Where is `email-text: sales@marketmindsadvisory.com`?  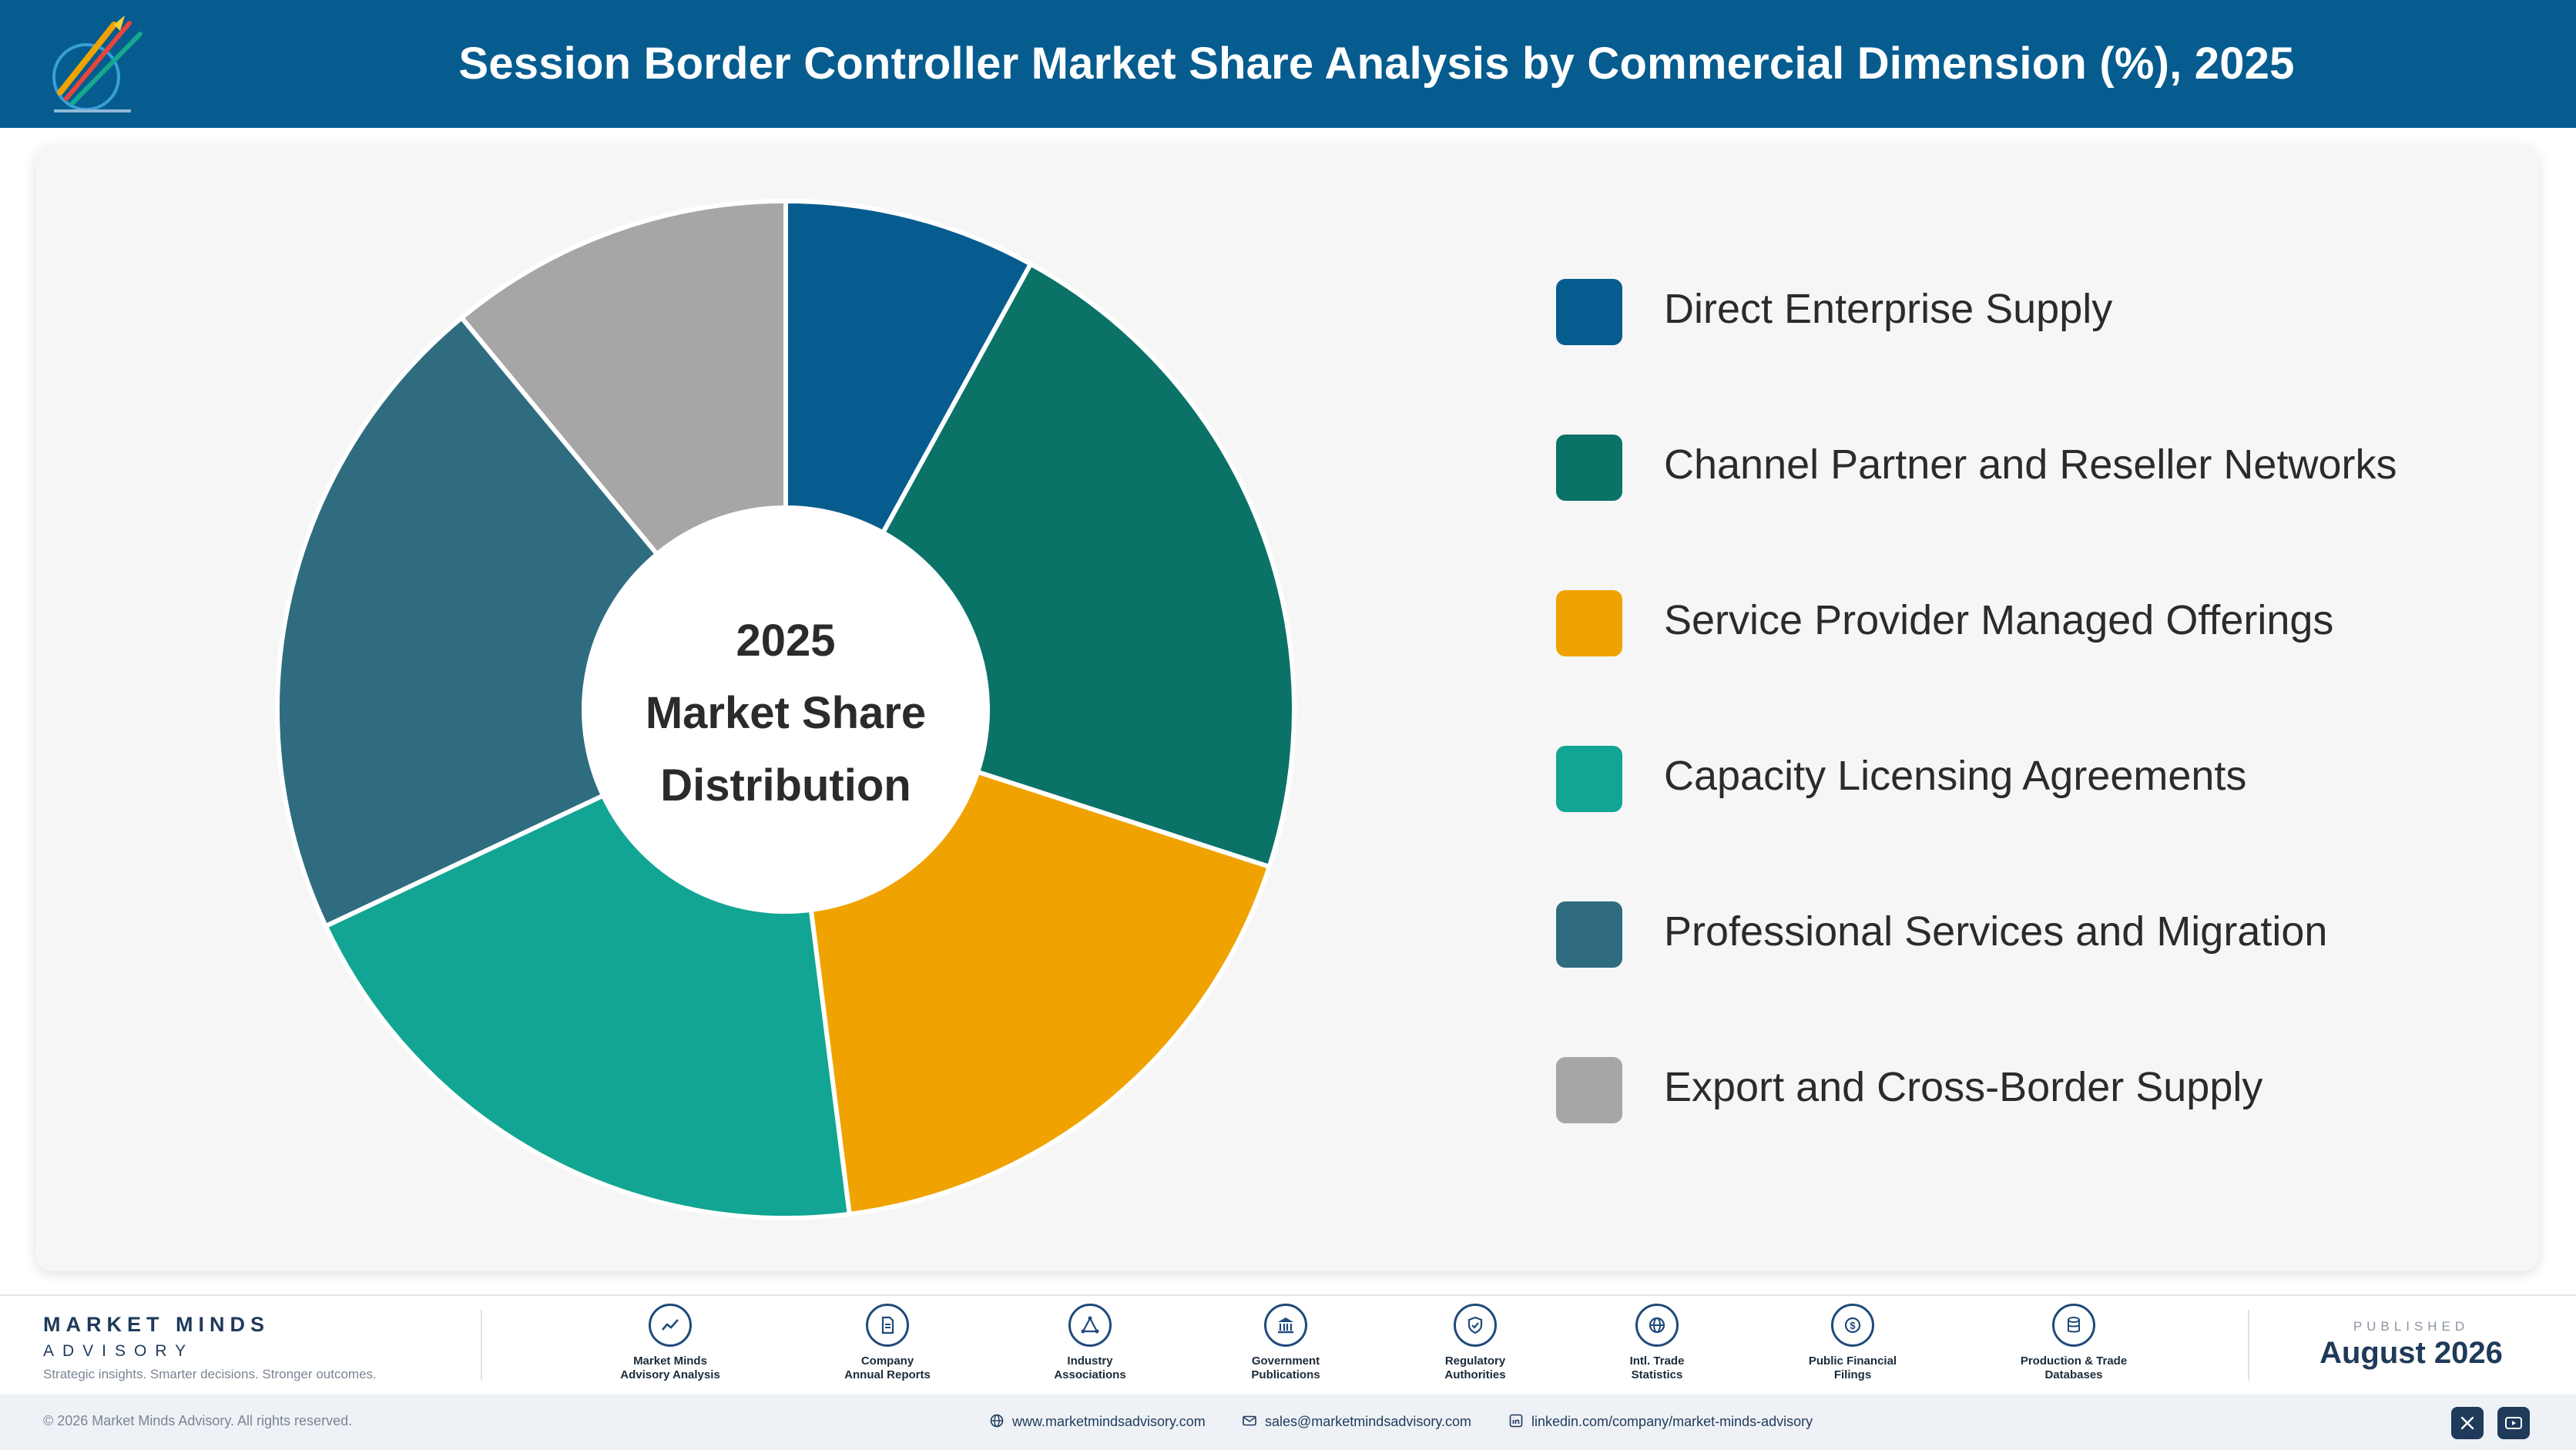
email-text: sales@marketmindsadvisory.com is located at coordinates (1368, 1421).